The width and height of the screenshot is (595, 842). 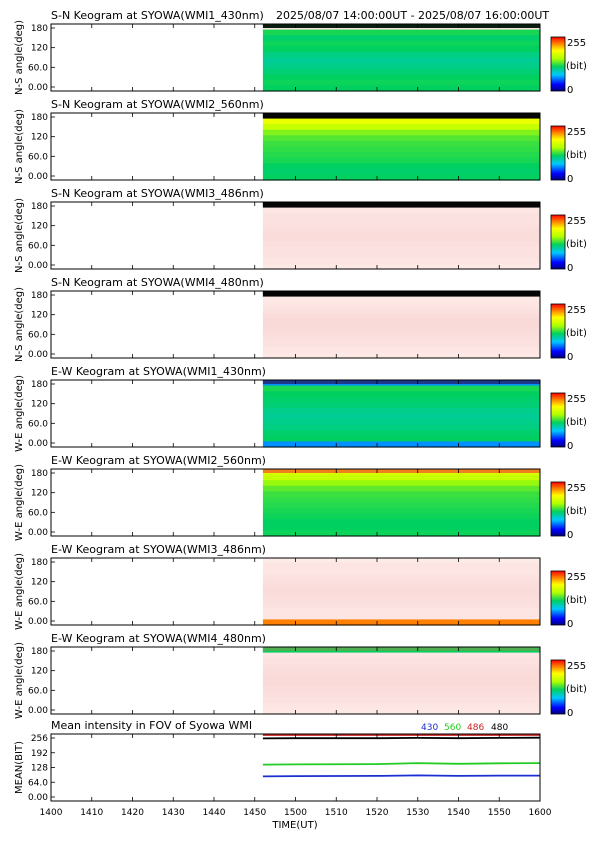 What do you see at coordinates (51, 813) in the screenshot?
I see `x-tick-label: 1400` at bounding box center [51, 813].